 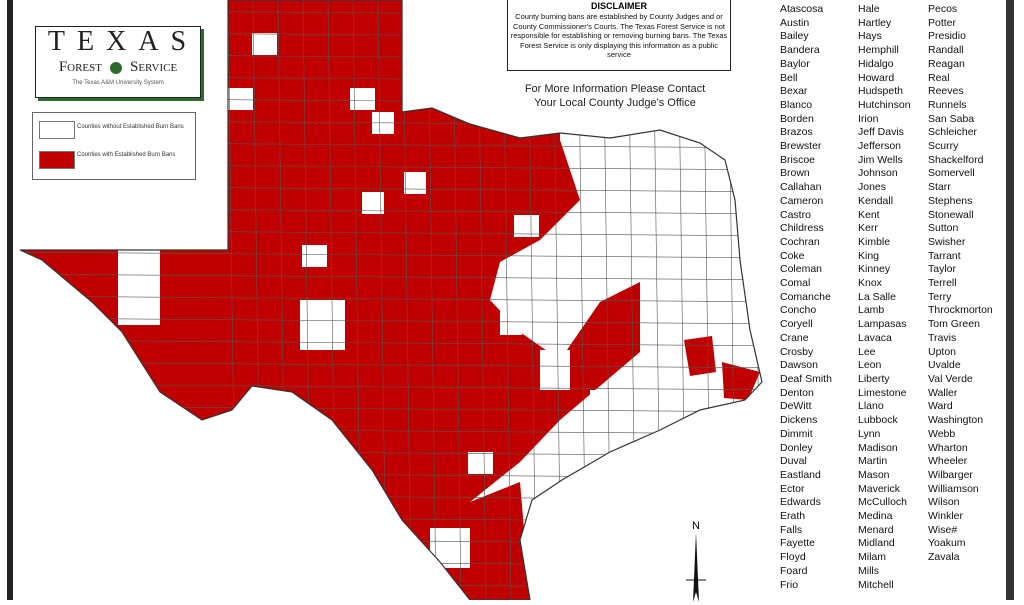 I want to click on county-list-item: Coleman, so click(x=801, y=269).